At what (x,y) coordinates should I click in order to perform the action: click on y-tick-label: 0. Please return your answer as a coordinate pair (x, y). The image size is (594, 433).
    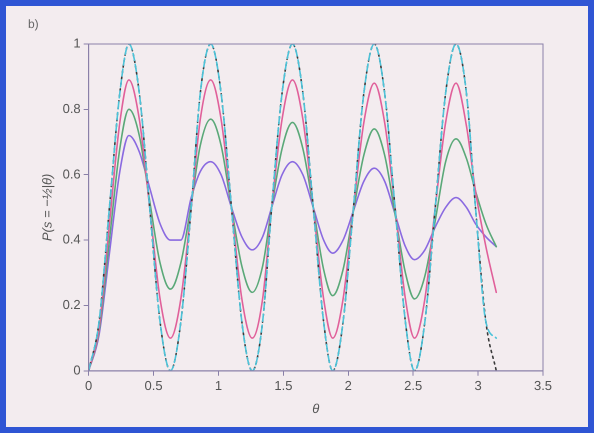
    Looking at the image, I should click on (77, 370).